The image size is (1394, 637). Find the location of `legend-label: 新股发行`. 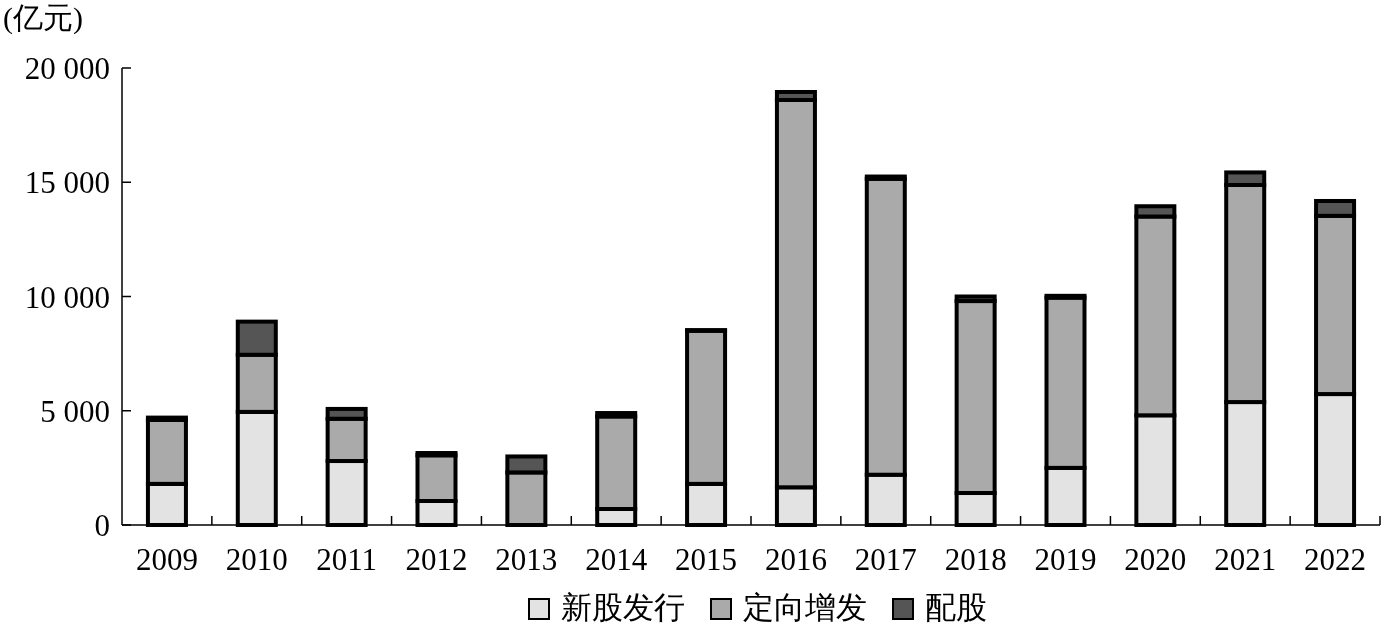

legend-label: 新股发行 is located at coordinates (623, 607).